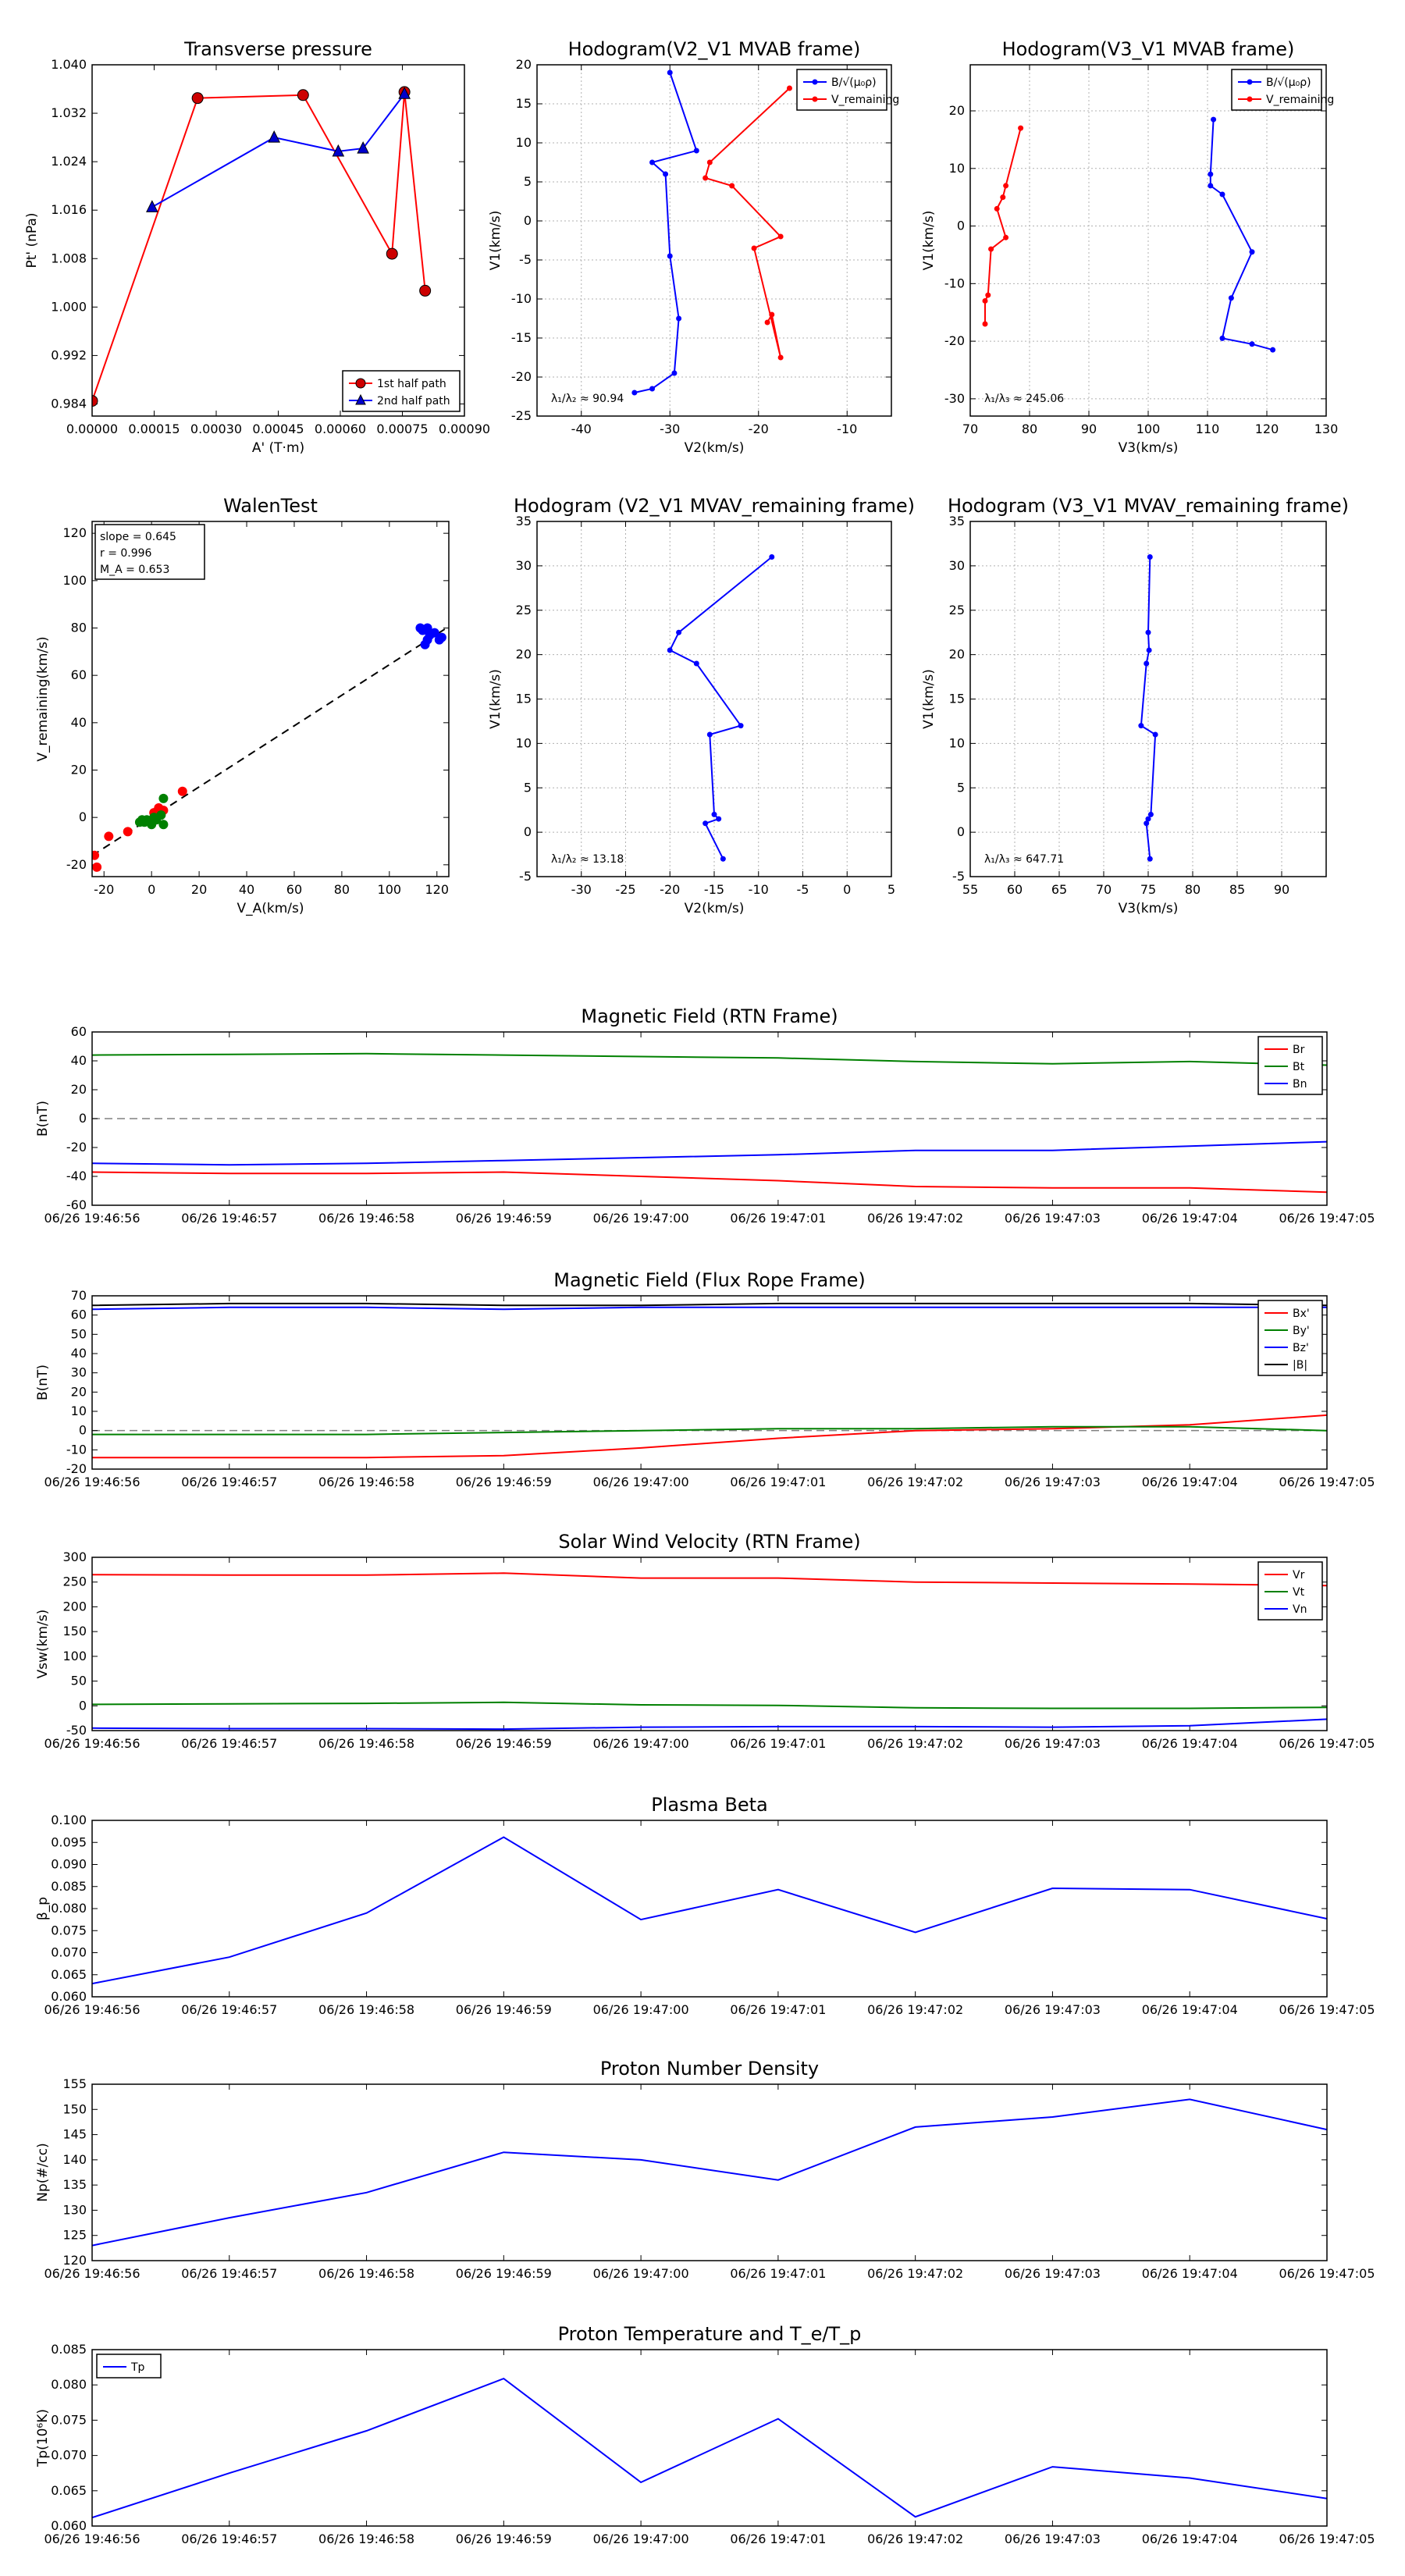 The width and height of the screenshot is (1405, 2576). Describe the element at coordinates (1024, 399) in the screenshot. I see `annotation: λ₁/λ₃ ≈ 245.06` at that location.